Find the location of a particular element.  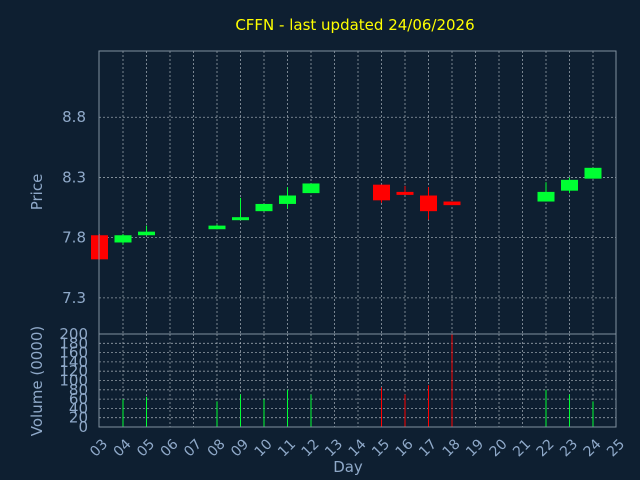

chart-title: CFFN - last updated 24/06/2026 is located at coordinates (354, 25).